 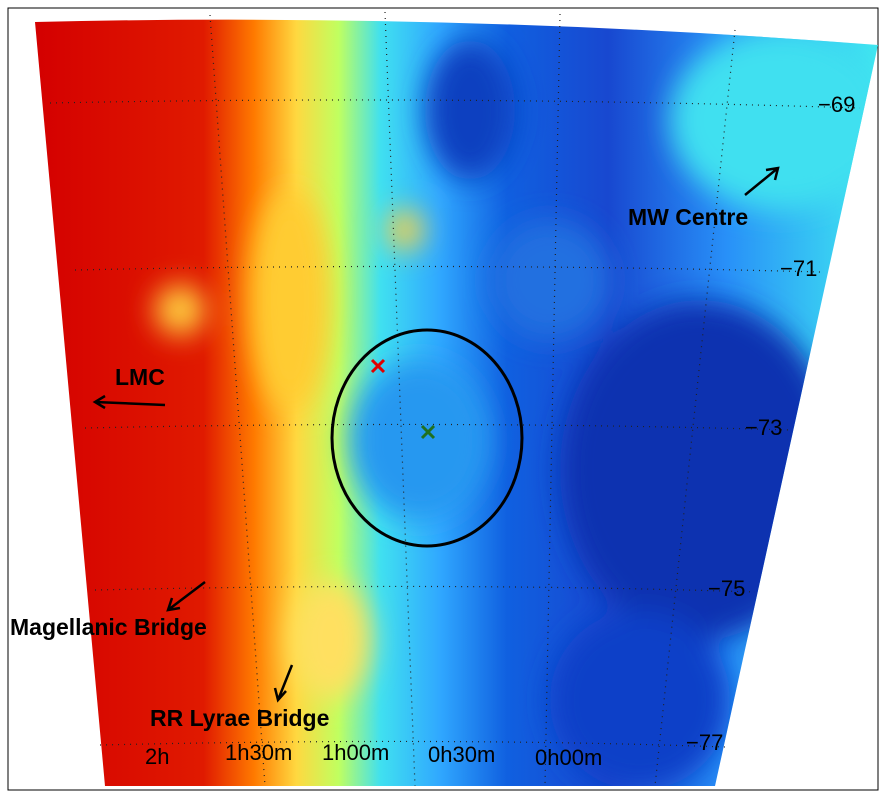 What do you see at coordinates (568, 757) in the screenshot?
I see `ra-label: 0h00m` at bounding box center [568, 757].